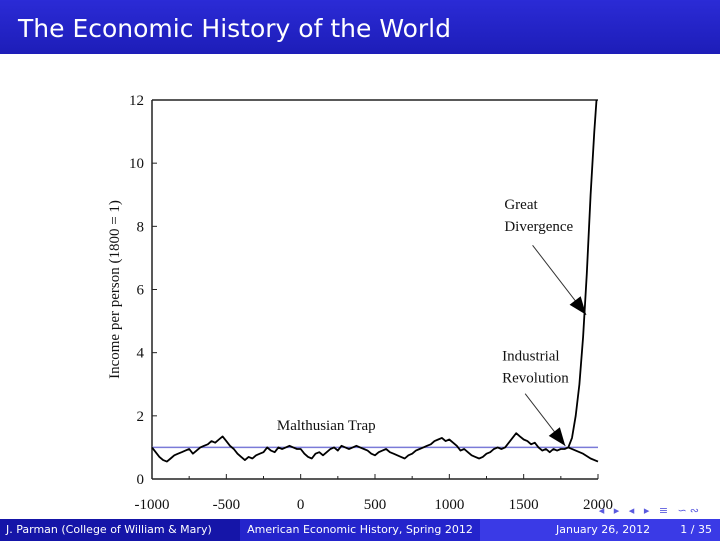  I want to click on footer-page-number: 1 / 35, so click(696, 529).